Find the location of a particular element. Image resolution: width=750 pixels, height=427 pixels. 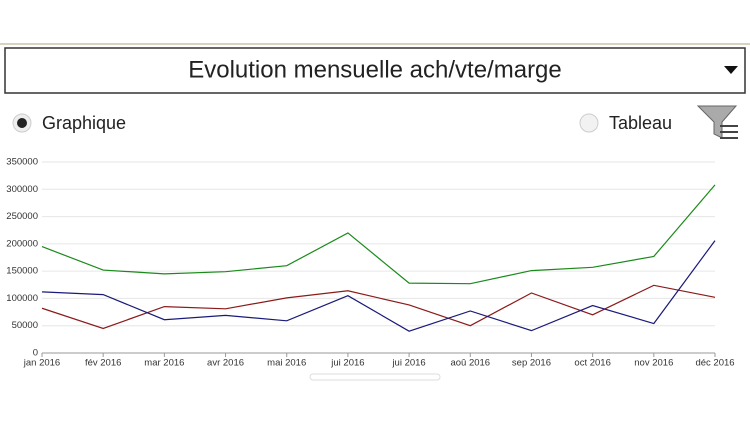

radio-label: Tableau is located at coordinates (640, 123).